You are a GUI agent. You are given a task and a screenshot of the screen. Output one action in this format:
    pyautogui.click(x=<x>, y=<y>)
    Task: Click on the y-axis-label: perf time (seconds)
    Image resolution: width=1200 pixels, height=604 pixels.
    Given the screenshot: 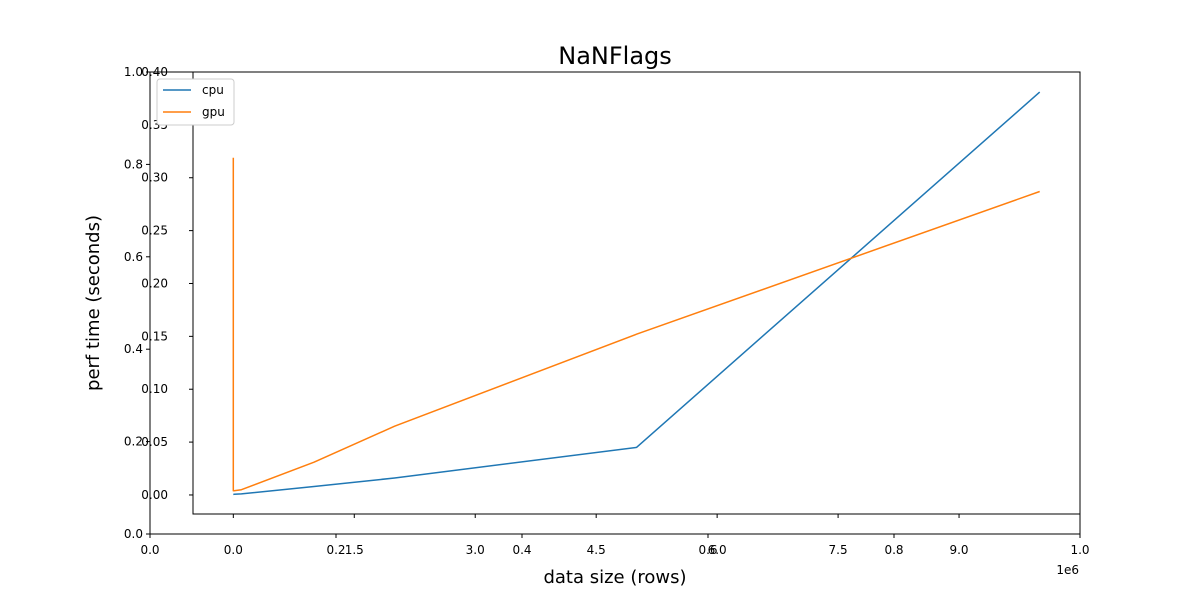 What is the action you would take?
    pyautogui.click(x=93, y=303)
    